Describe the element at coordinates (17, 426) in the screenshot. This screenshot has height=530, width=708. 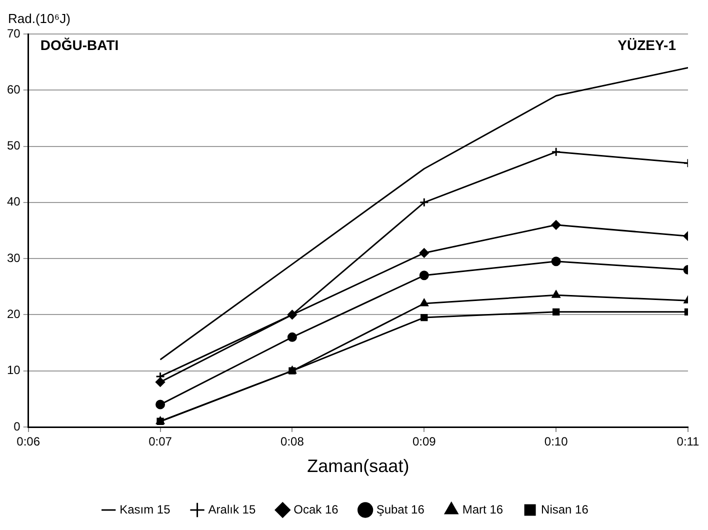
I see `y-tick-label: 0` at that location.